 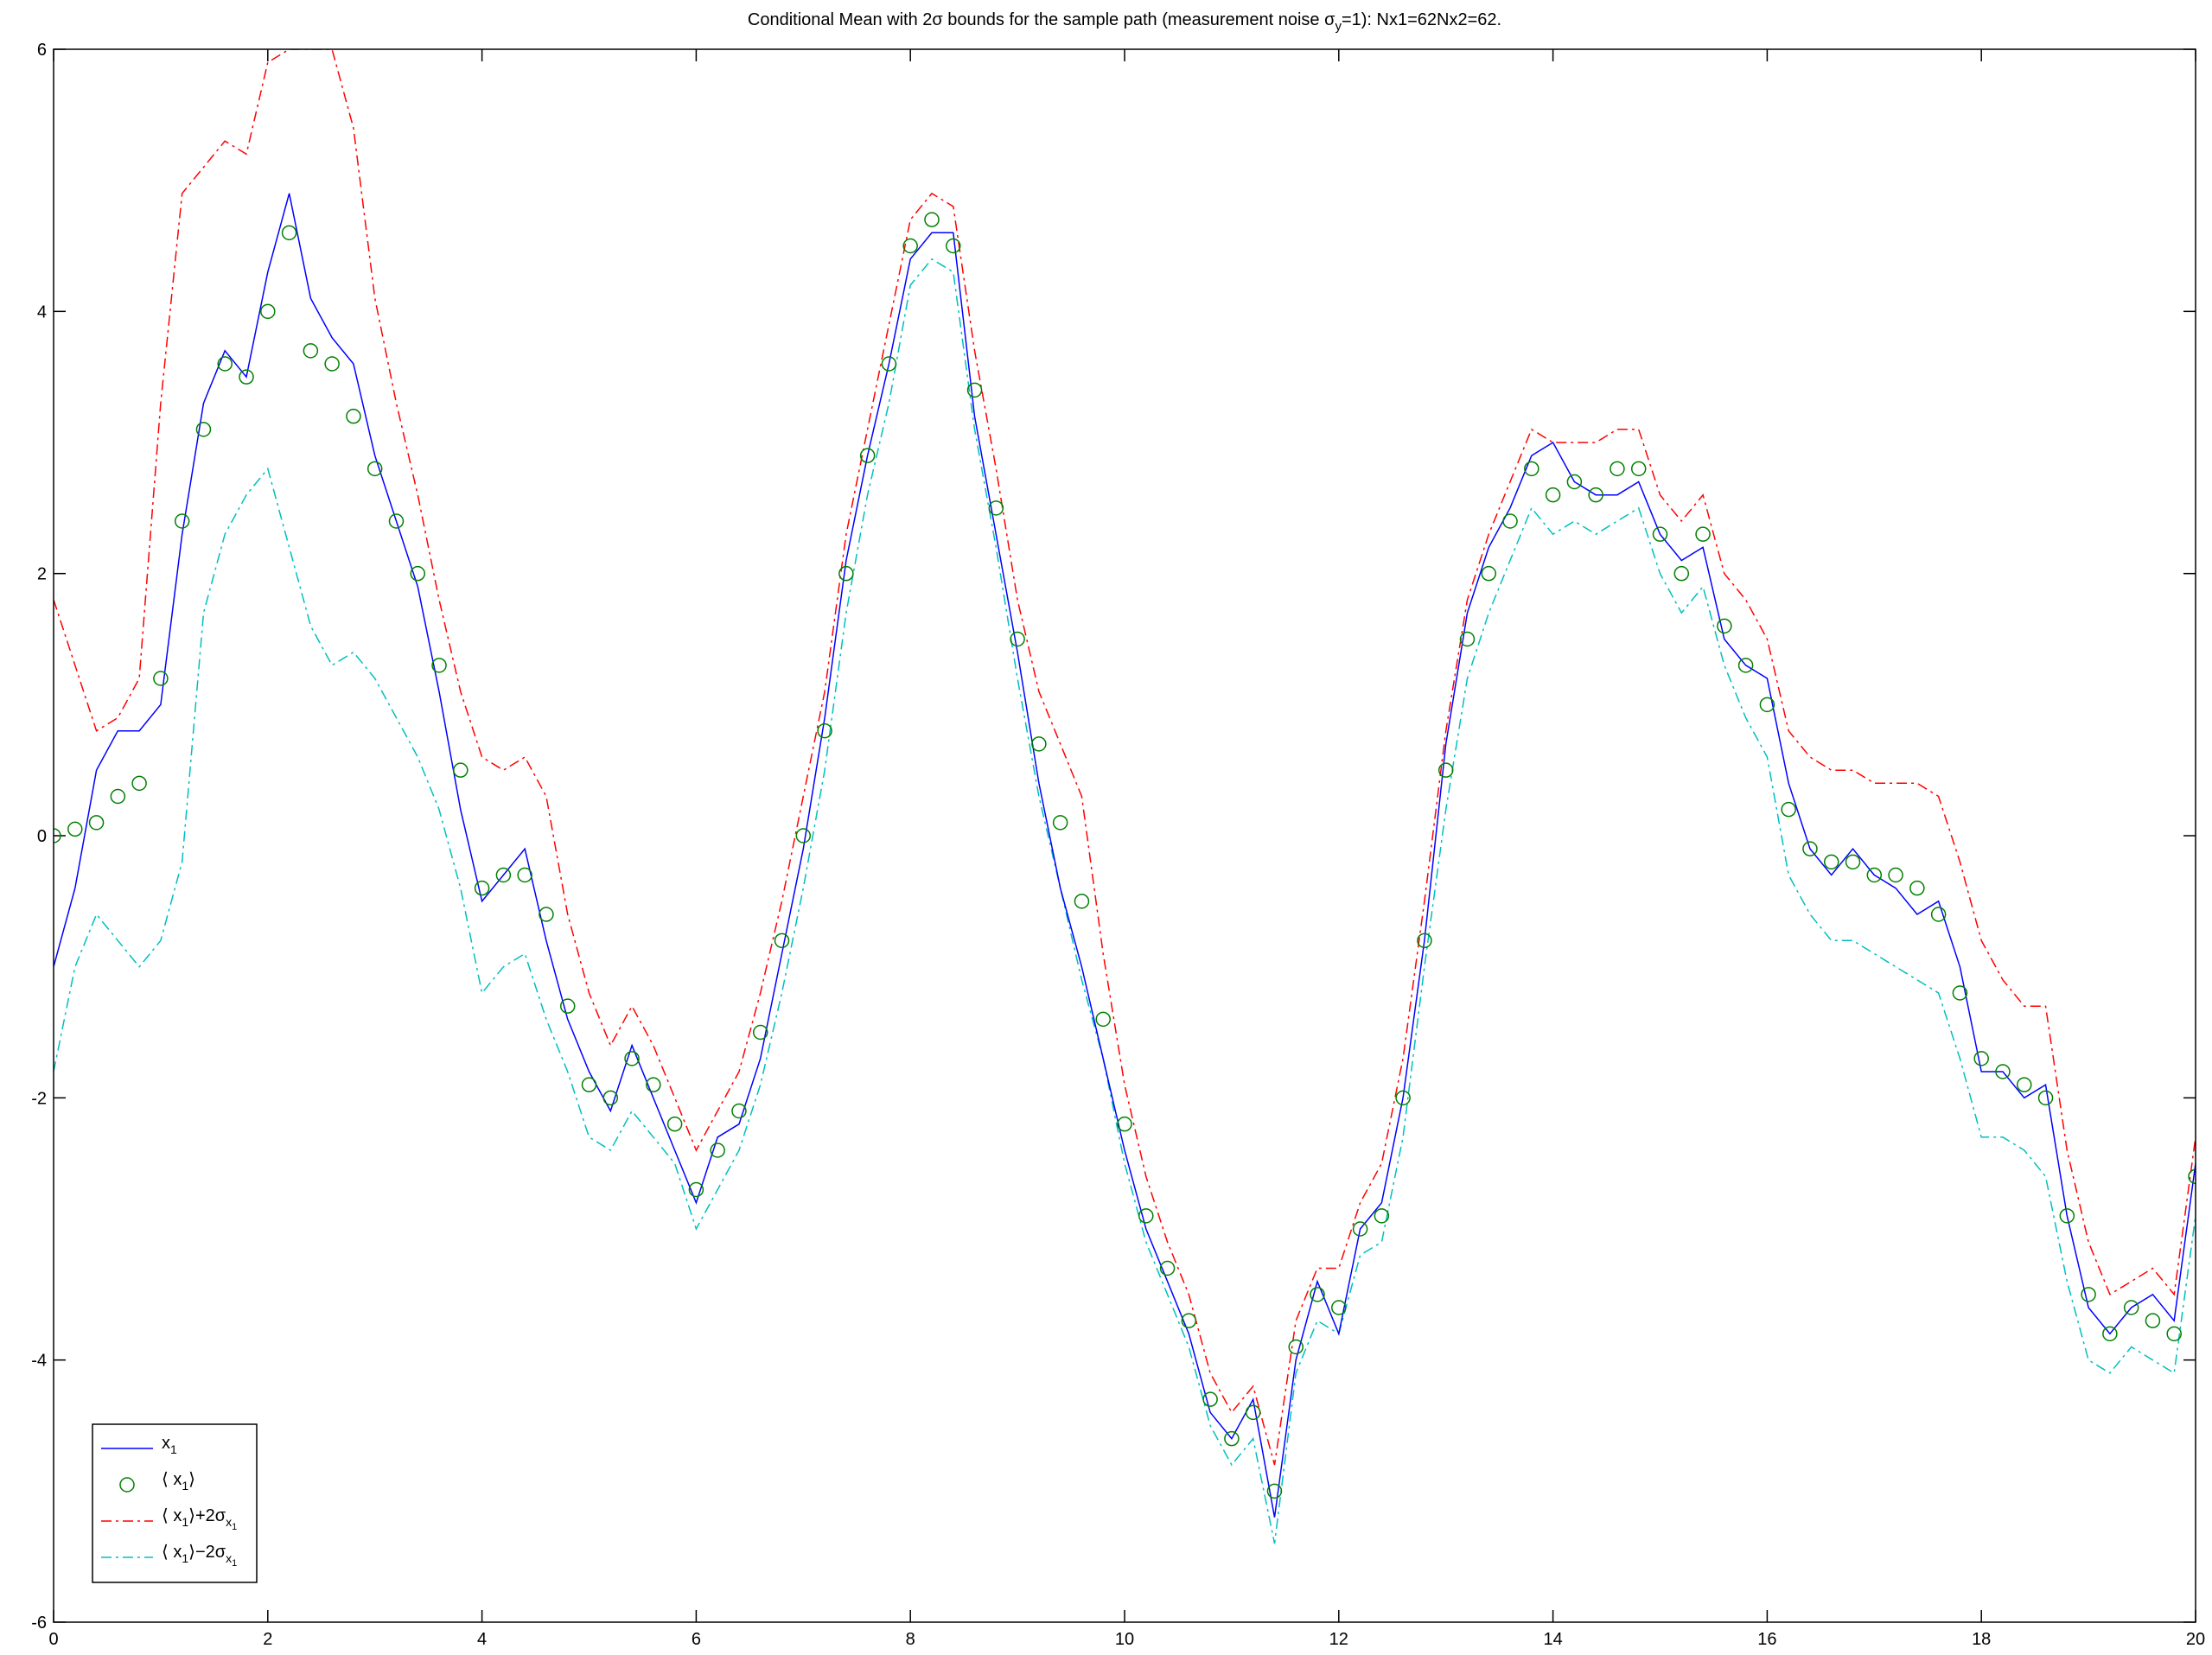 I want to click on y-tick-label: -2, so click(x=39, y=1098).